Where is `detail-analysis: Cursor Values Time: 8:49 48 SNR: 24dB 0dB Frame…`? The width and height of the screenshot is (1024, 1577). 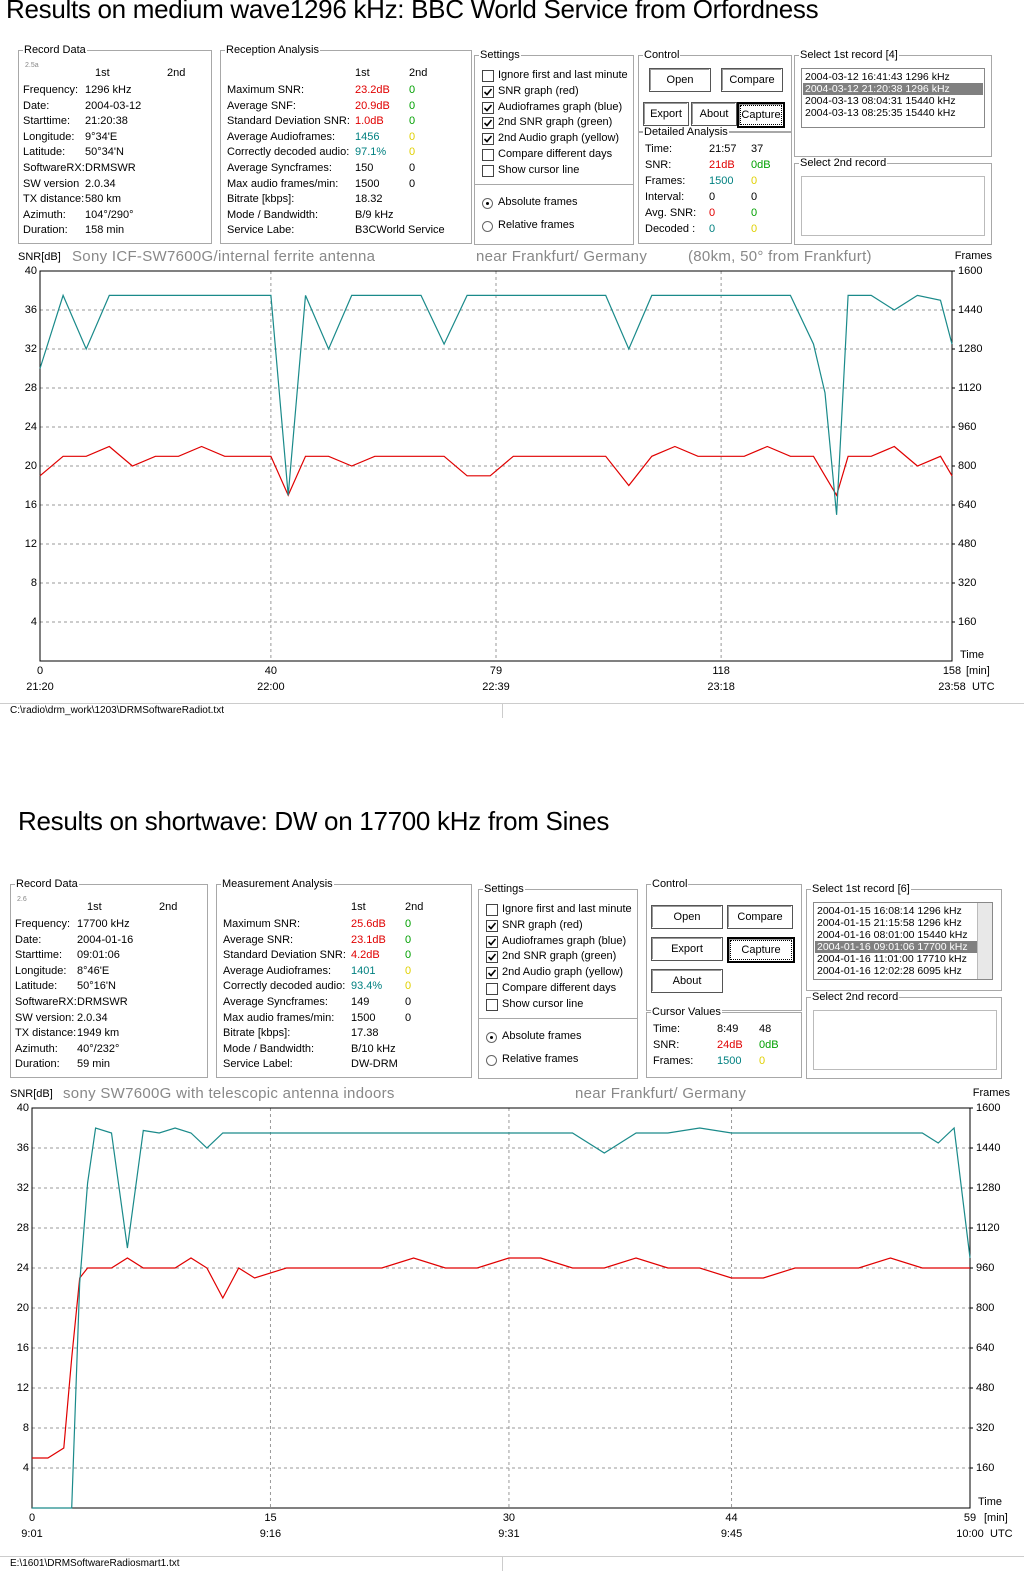 detail-analysis: Cursor Values Time: 8:49 48 SNR: 24dB 0dB Frame… is located at coordinates (724, 1042).